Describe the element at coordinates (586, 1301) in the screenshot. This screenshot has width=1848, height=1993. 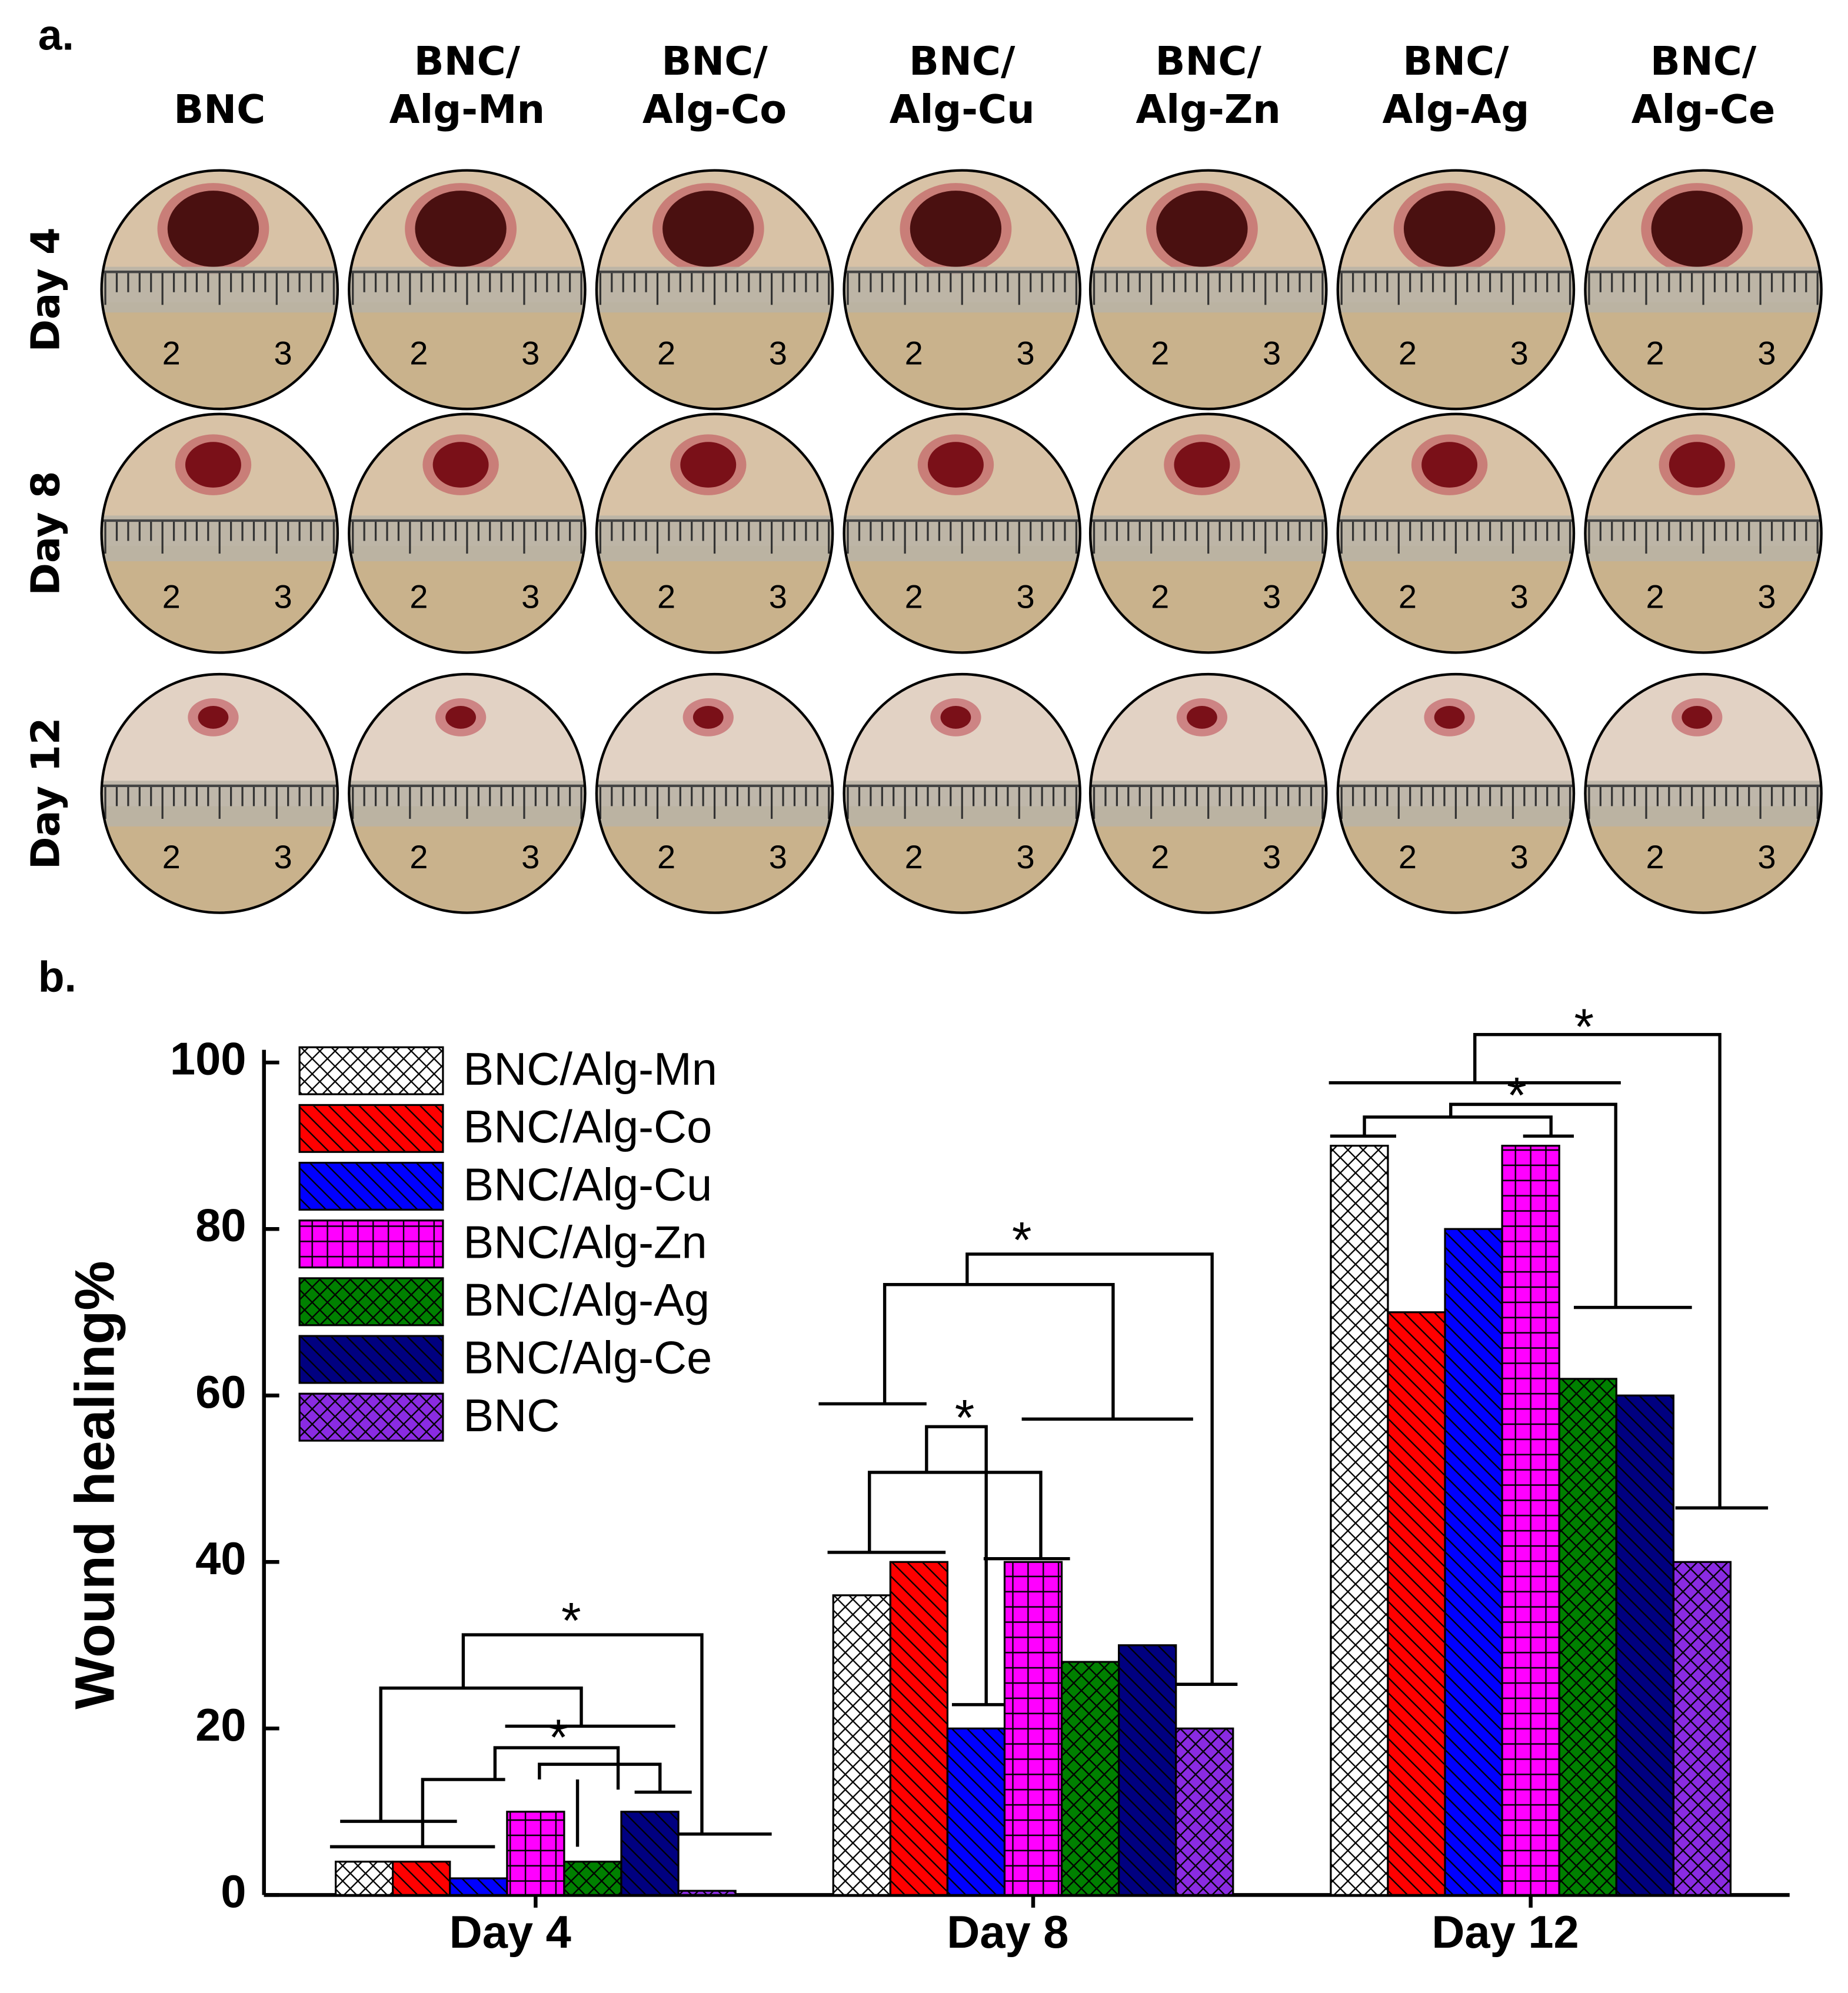
I see `legend-label: BNC/Alg-Ag` at that location.